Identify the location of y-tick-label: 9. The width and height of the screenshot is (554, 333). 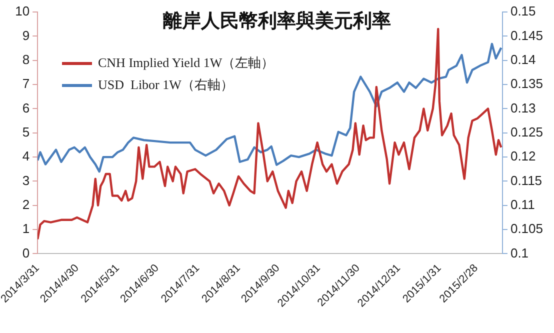
(26, 35).